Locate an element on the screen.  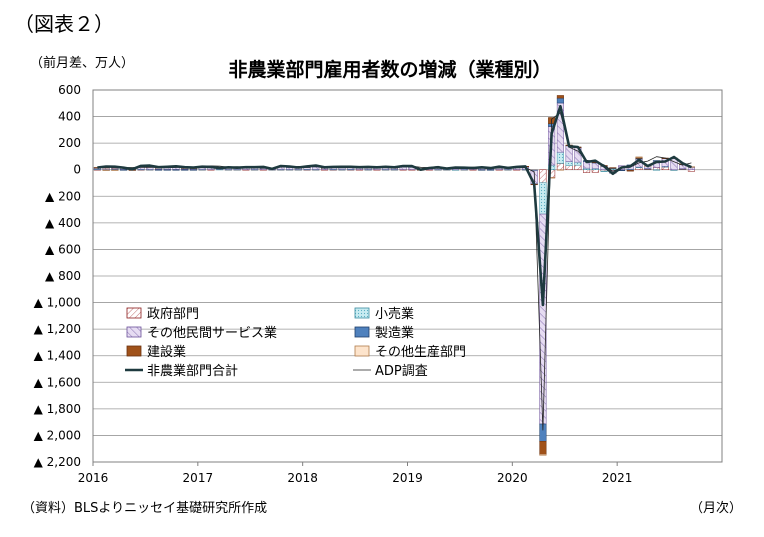
x-tick-label: 2019 is located at coordinates (407, 478).